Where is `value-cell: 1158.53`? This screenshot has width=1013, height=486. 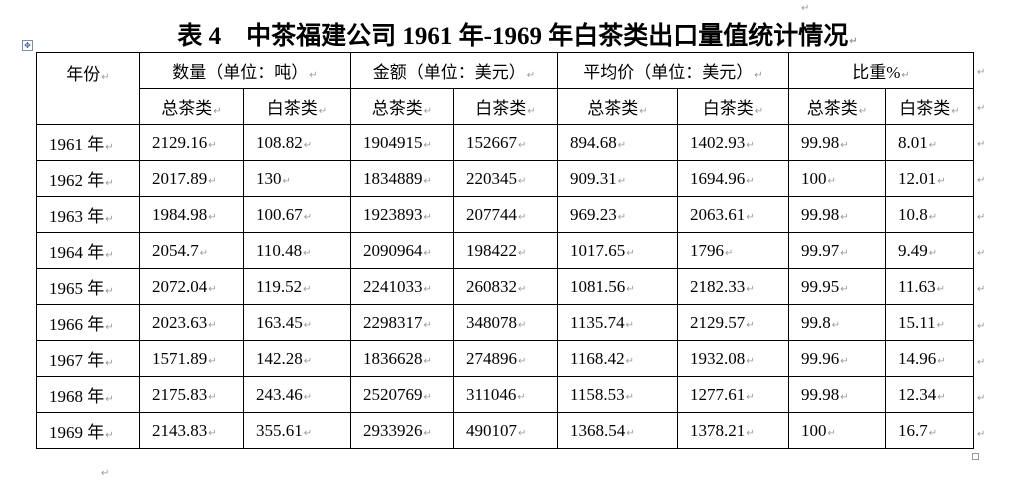 value-cell: 1158.53 is located at coordinates (617, 394).